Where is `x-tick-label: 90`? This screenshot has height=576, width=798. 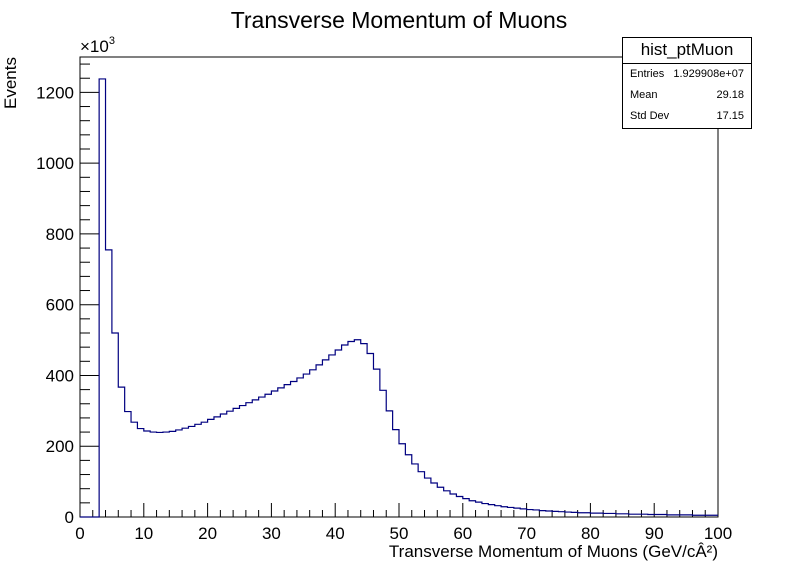 x-tick-label: 90 is located at coordinates (654, 533).